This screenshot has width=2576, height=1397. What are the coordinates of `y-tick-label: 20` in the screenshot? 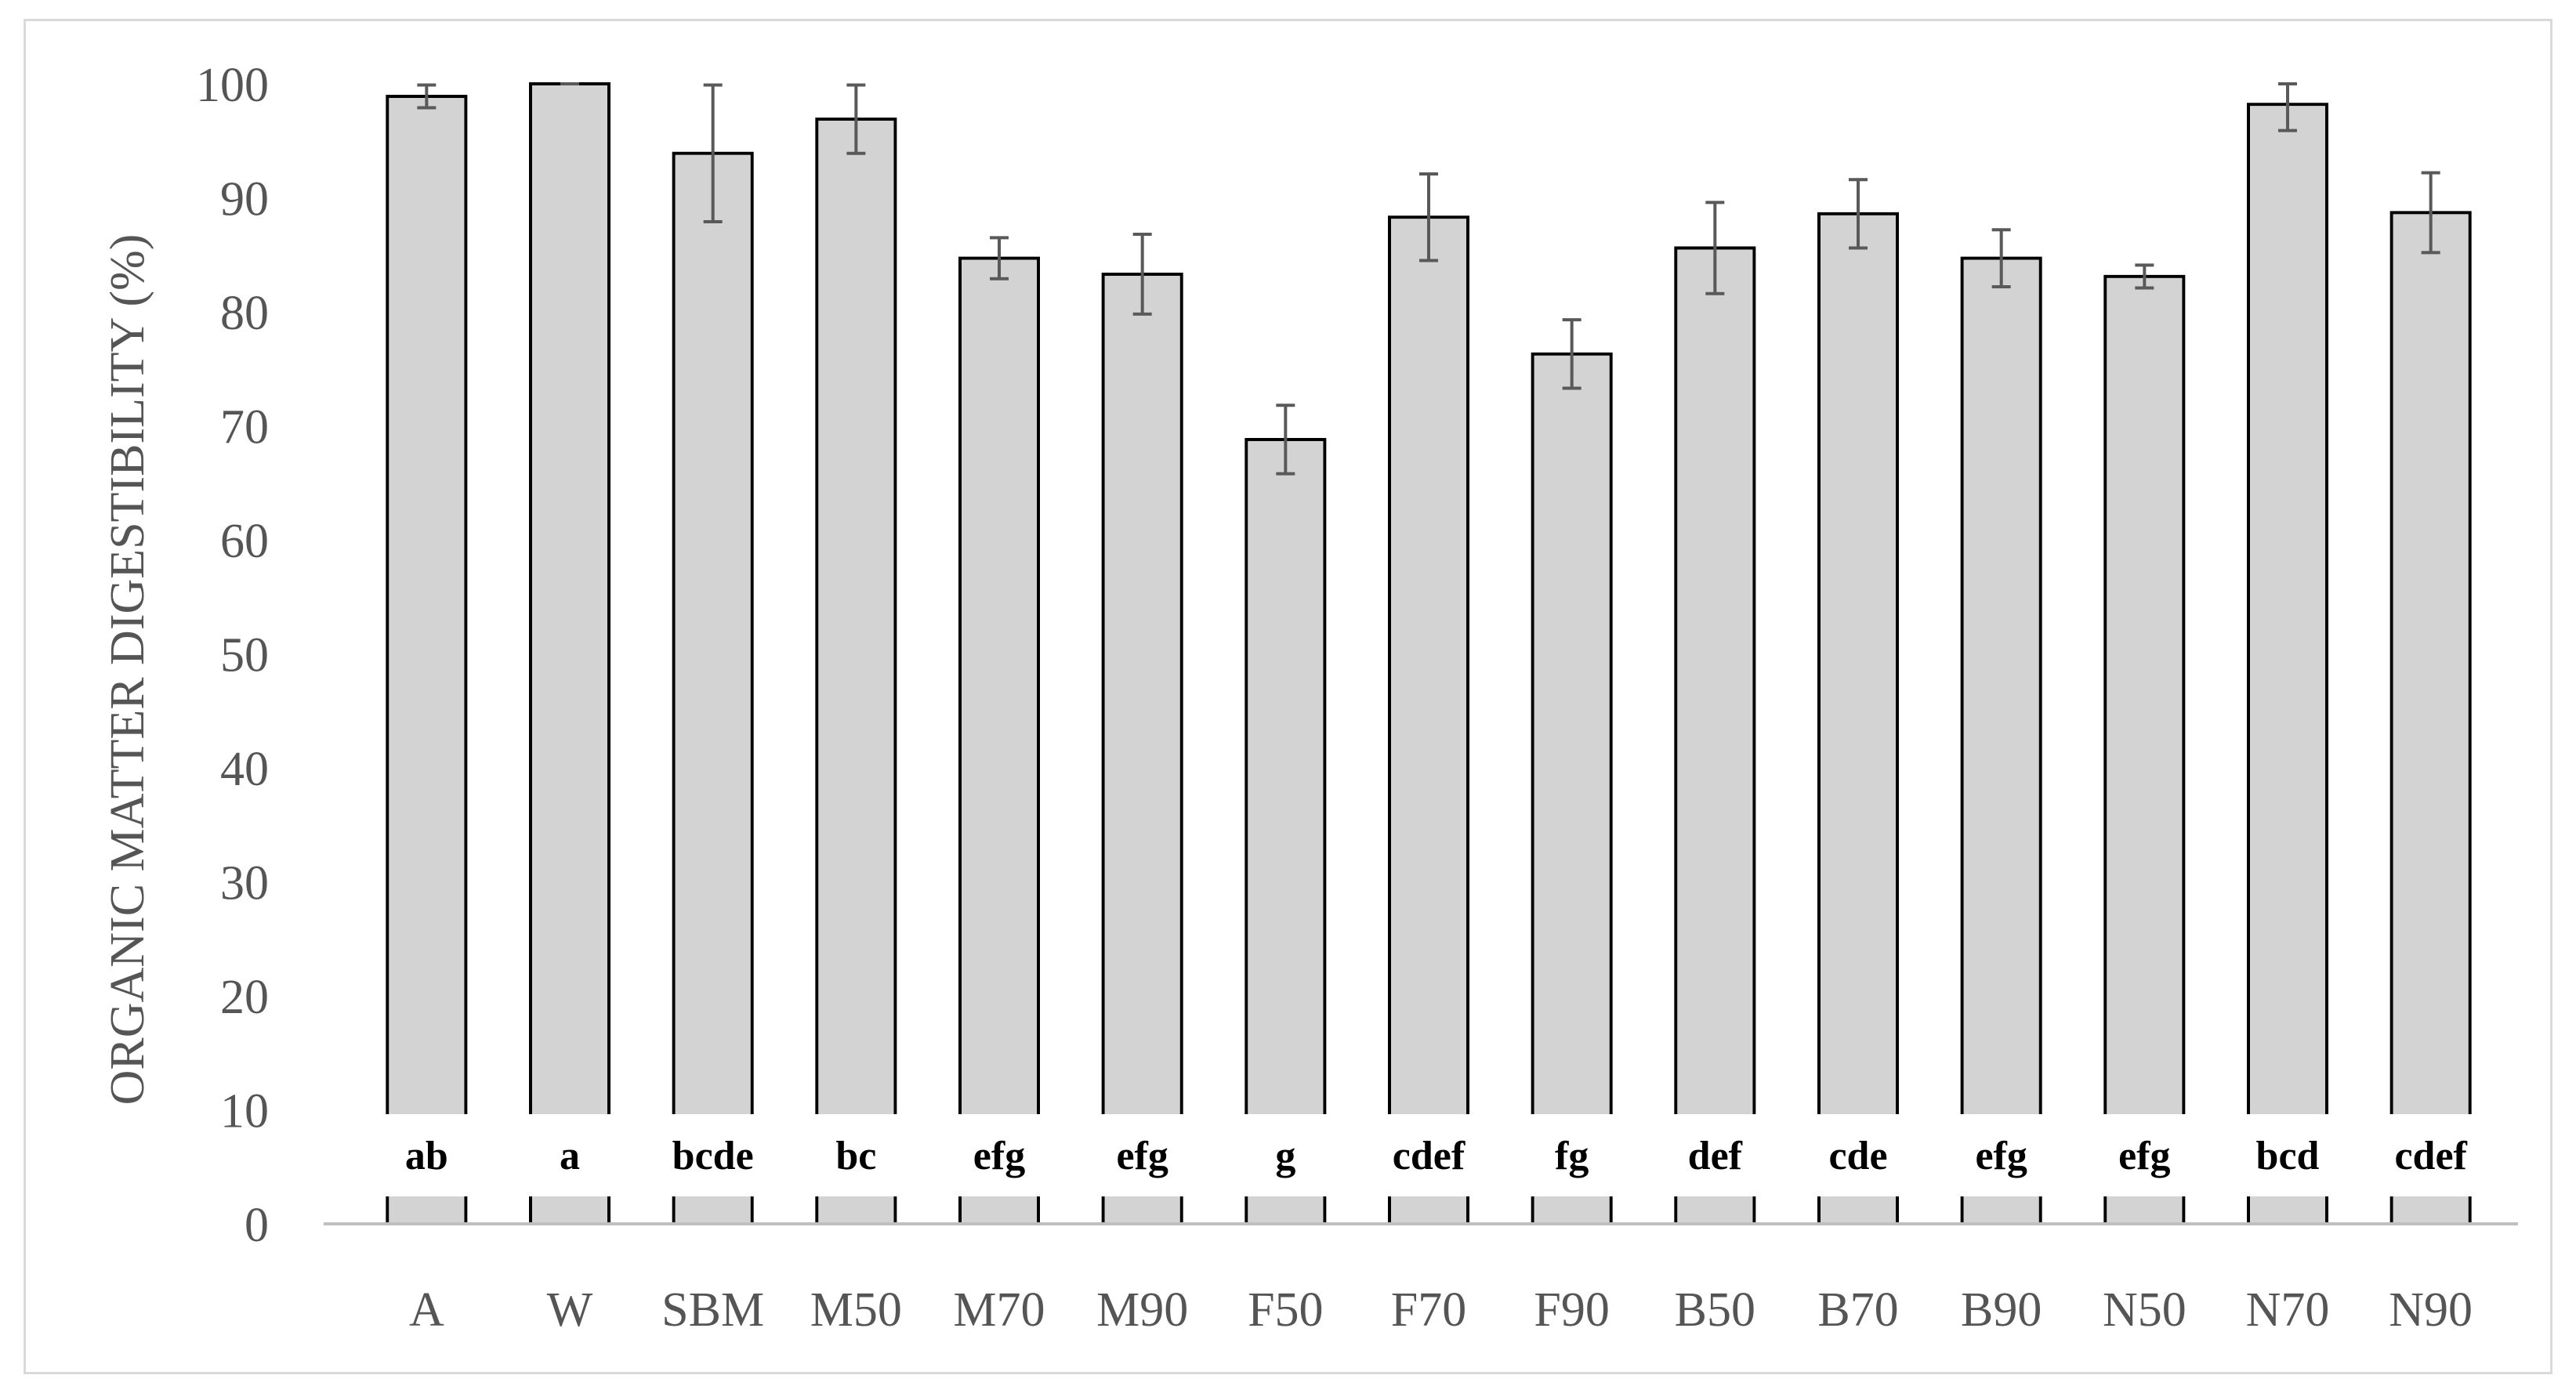 It's located at (244, 997).